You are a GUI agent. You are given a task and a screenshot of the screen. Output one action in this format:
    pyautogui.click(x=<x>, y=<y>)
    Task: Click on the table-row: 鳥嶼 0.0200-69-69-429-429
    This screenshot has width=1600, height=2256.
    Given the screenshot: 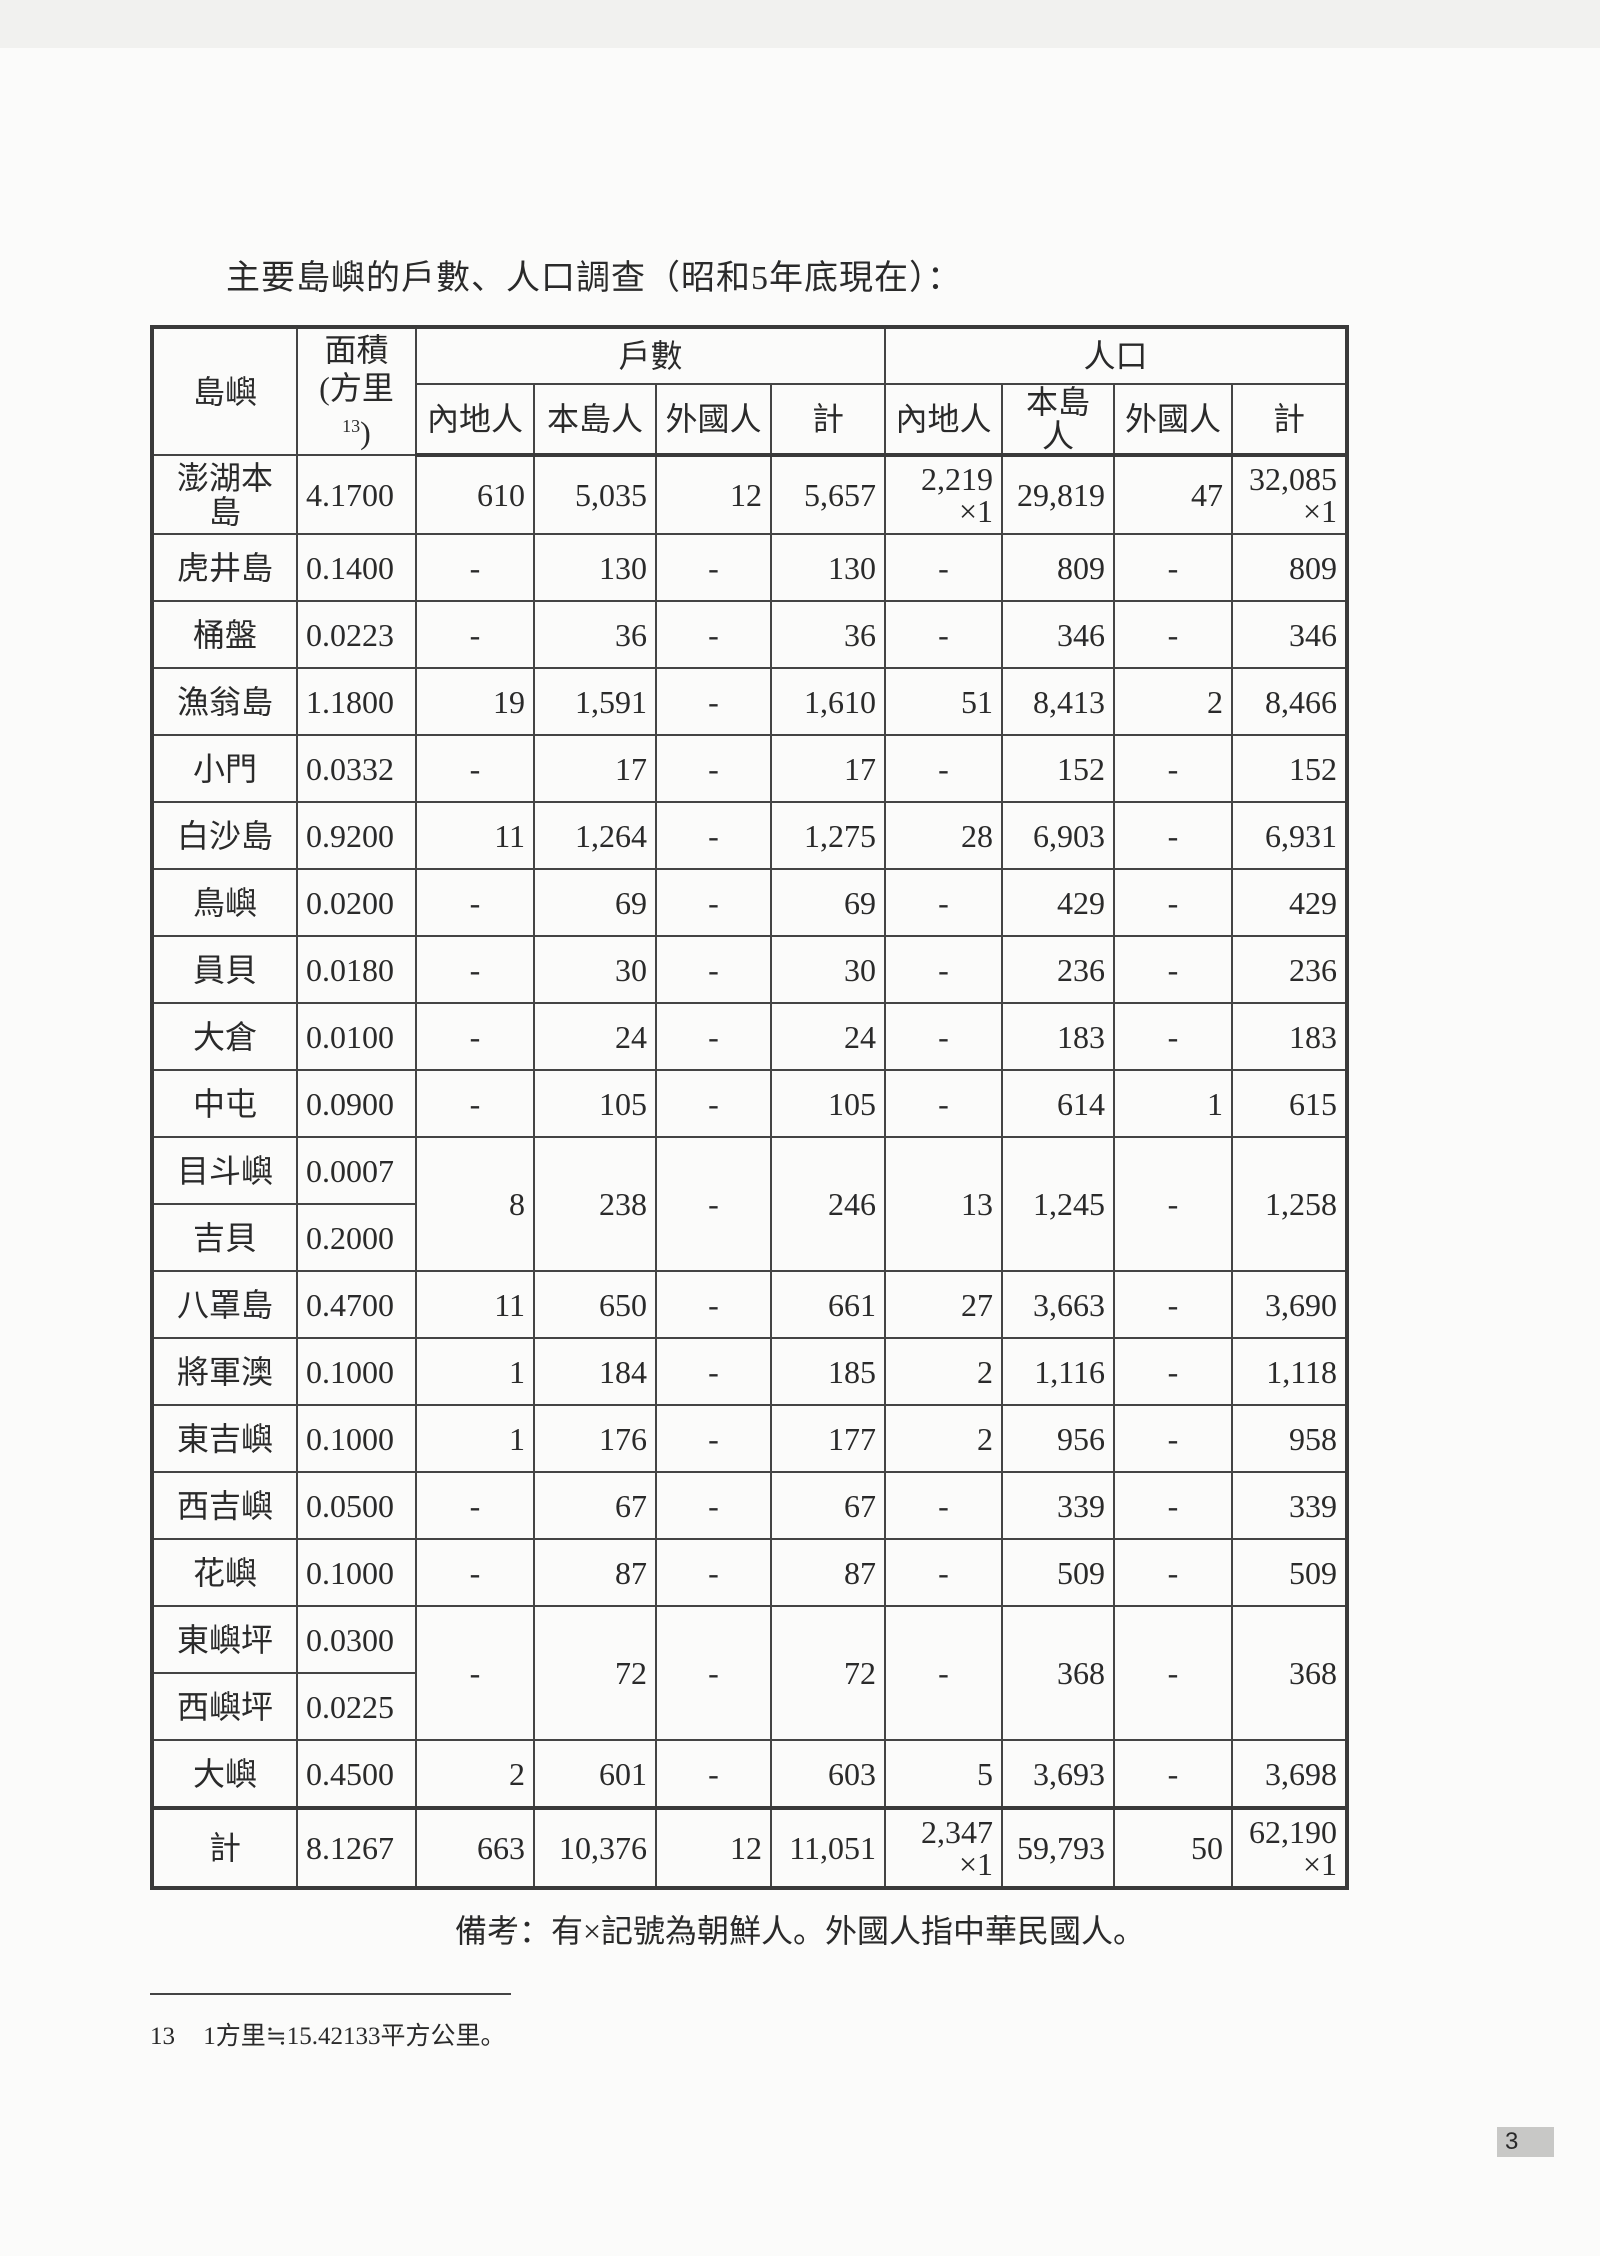 What is the action you would take?
    pyautogui.click(x=749, y=902)
    